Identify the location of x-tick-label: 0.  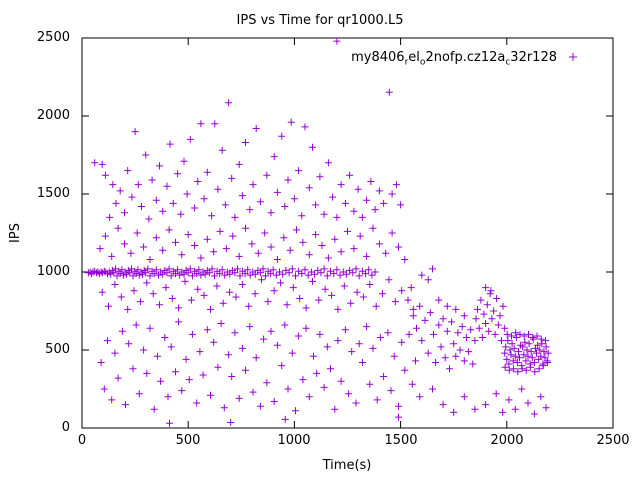
(82, 440).